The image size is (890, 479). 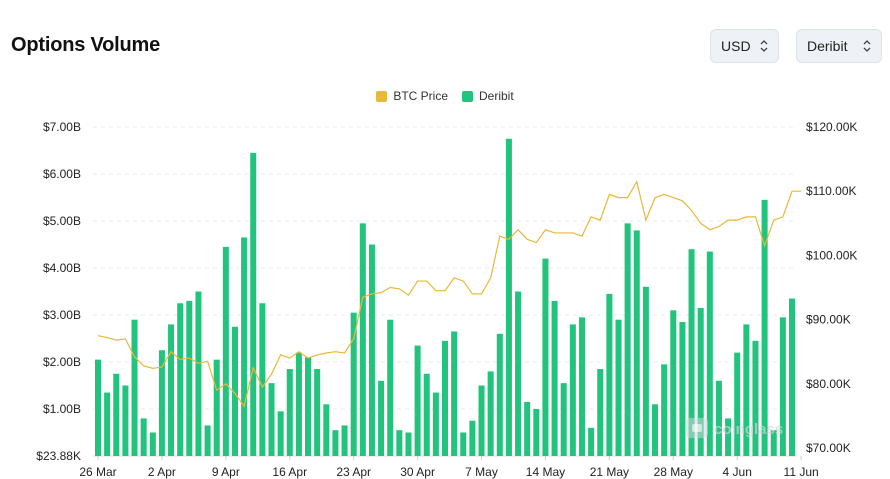 I want to click on y-right-tick-label: $110.00K, so click(x=831, y=191).